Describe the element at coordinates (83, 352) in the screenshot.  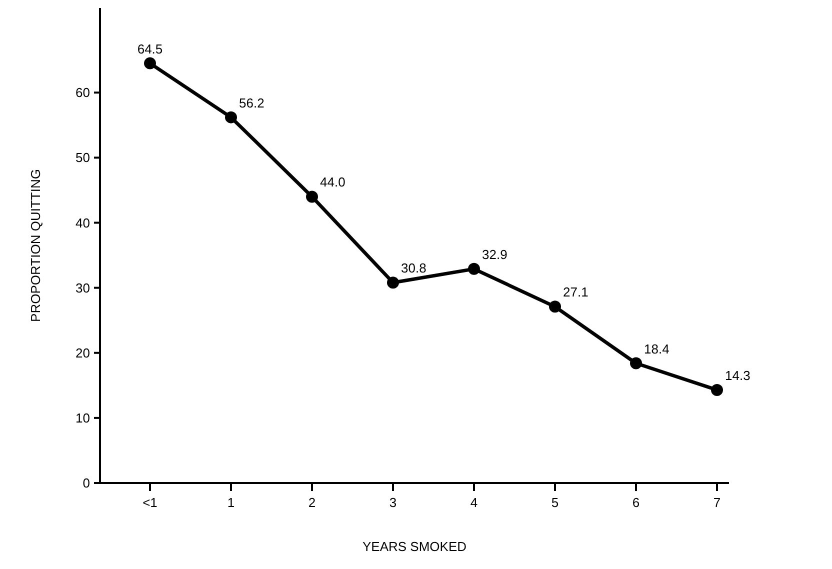
I see `y-tick-label: 20` at that location.